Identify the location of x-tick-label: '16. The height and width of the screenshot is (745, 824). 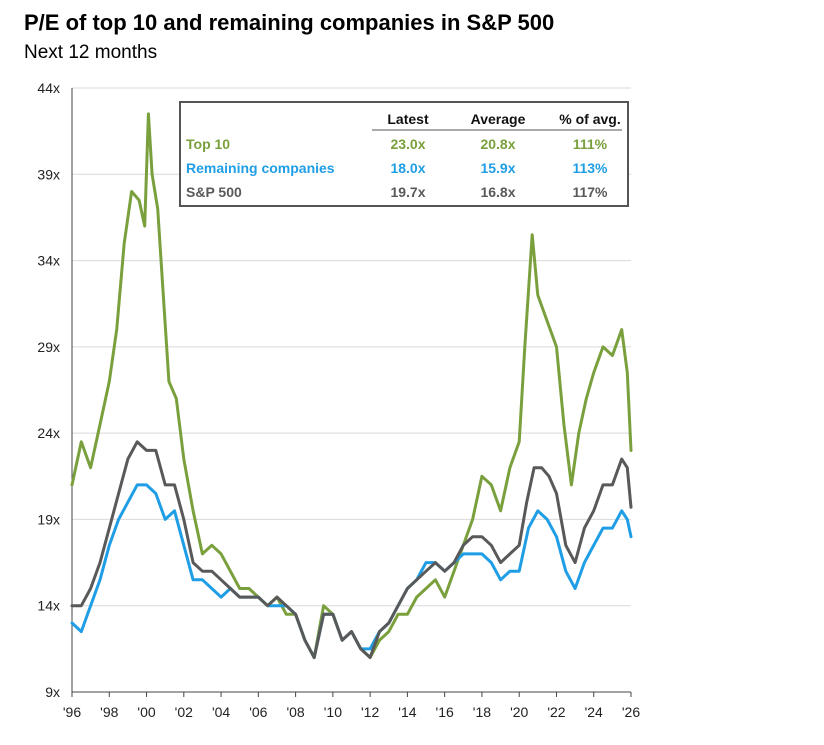
(445, 712).